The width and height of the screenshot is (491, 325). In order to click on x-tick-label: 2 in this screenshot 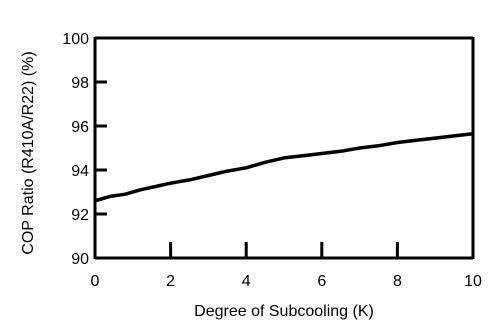, I will do `click(170, 281)`.